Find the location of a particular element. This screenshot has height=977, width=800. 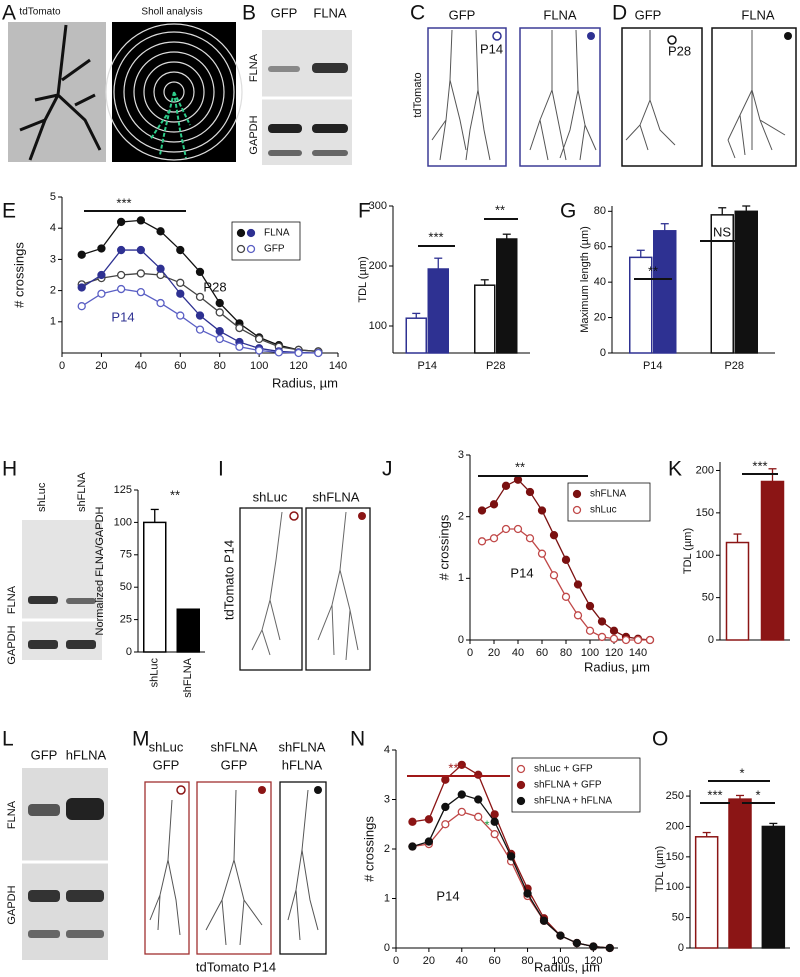

panel-d: D GFP FLNA P28 is located at coordinates (704, 84).